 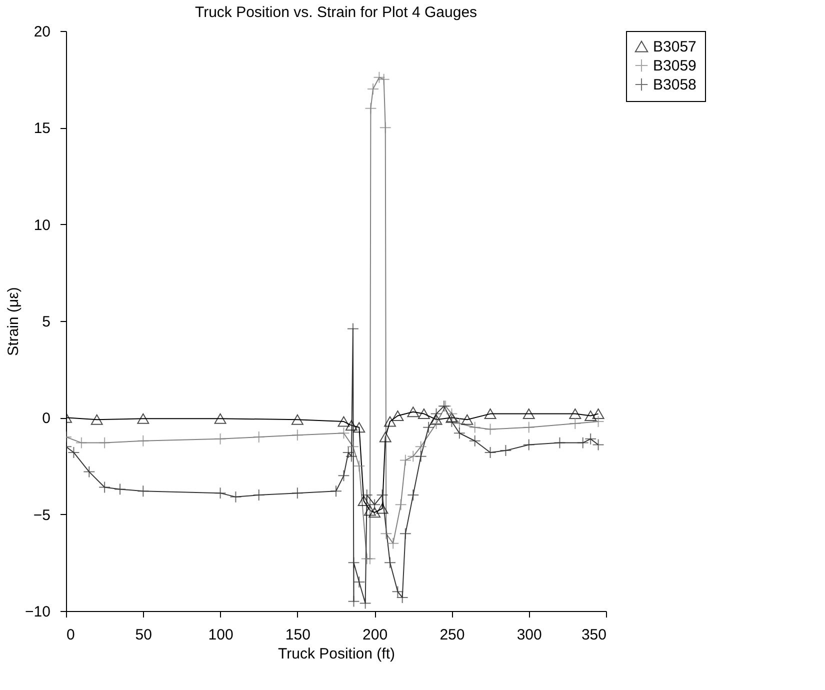 I want to click on y-tick-label: 0, so click(x=46, y=419).